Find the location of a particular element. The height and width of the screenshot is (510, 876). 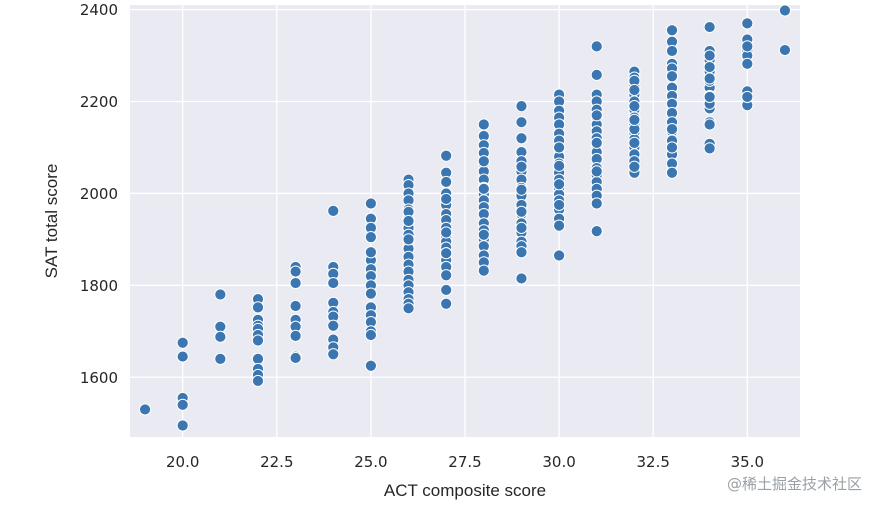

x-tick-label: 35.0 is located at coordinates (747, 462).